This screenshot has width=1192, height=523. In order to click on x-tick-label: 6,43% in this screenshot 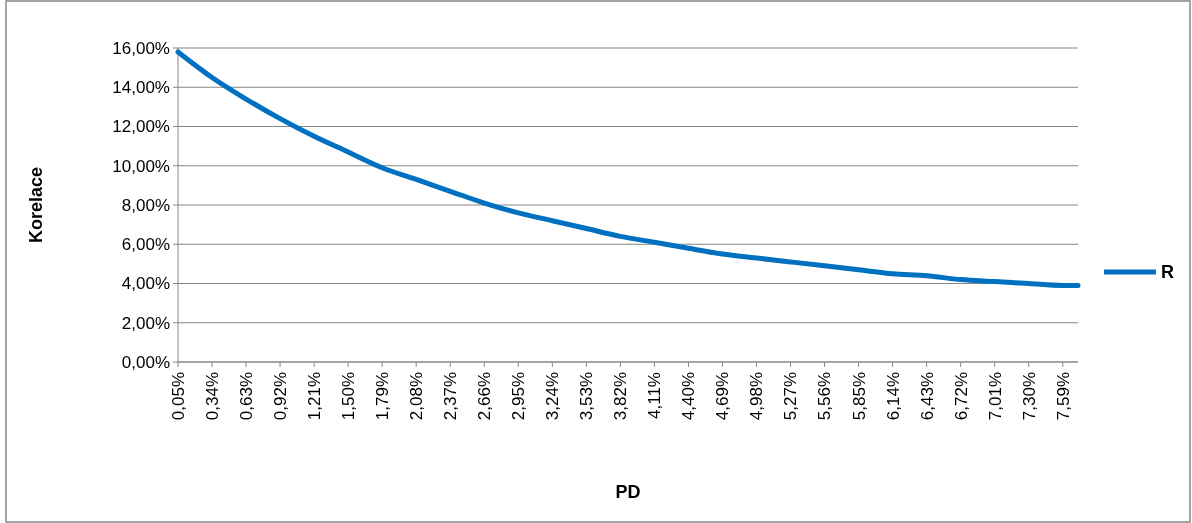, I will do `click(927, 396)`.